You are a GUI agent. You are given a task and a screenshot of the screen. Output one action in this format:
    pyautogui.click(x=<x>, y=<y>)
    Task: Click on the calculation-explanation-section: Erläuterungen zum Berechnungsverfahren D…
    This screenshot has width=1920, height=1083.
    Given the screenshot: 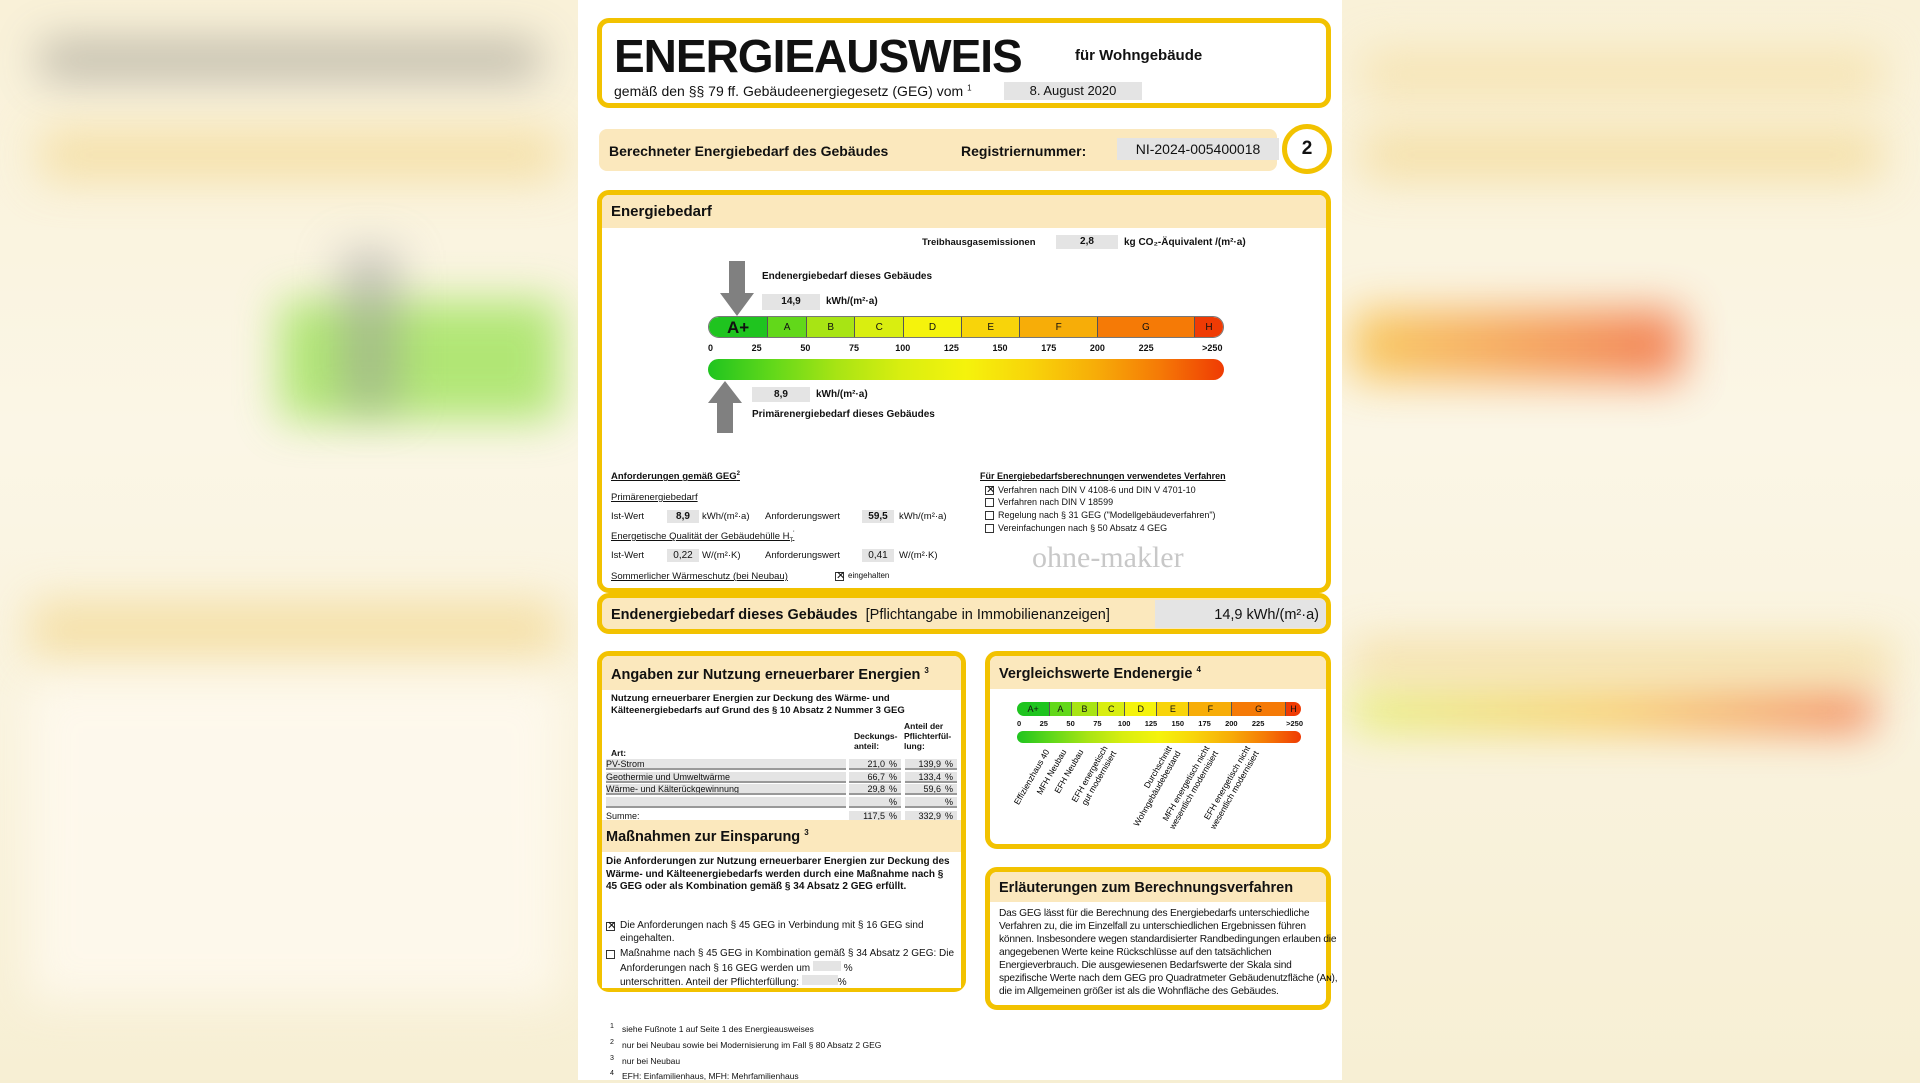 What is the action you would take?
    pyautogui.click(x=1161, y=938)
    